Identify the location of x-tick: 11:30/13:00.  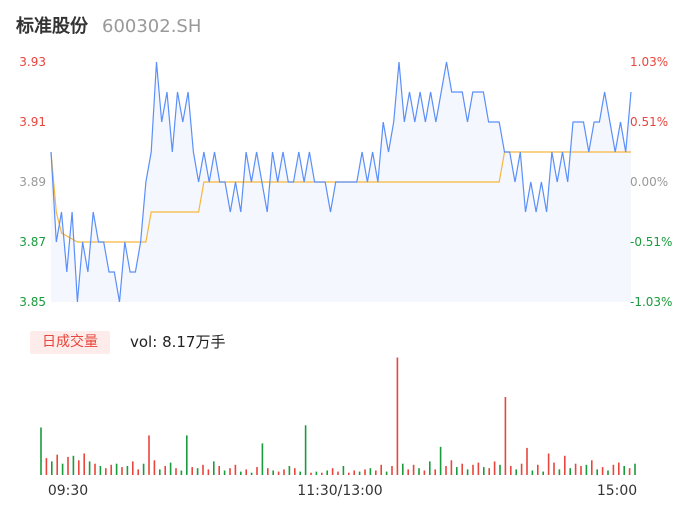
(339, 491).